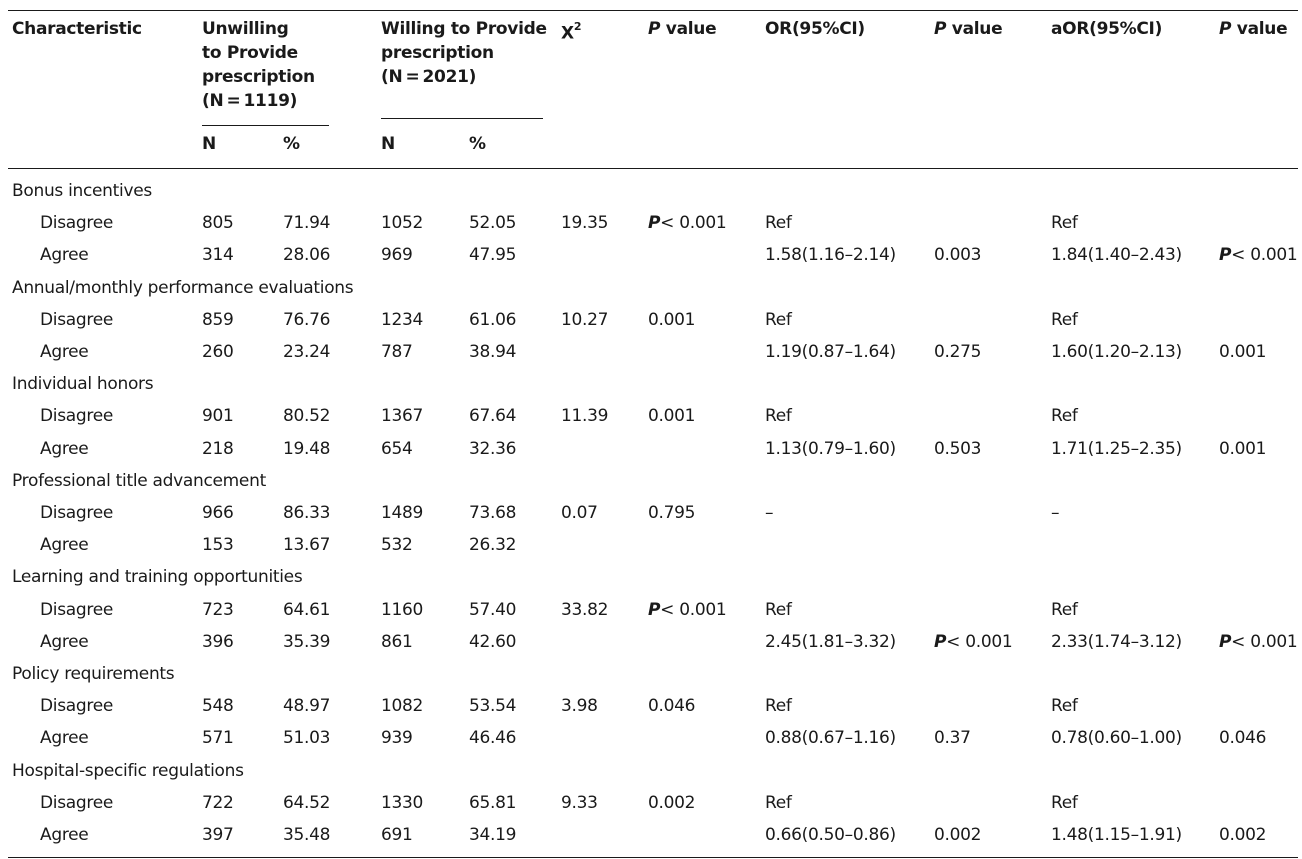 The height and width of the screenshot is (859, 1302). I want to click on cell-wi-pct: 46.46, so click(493, 738).